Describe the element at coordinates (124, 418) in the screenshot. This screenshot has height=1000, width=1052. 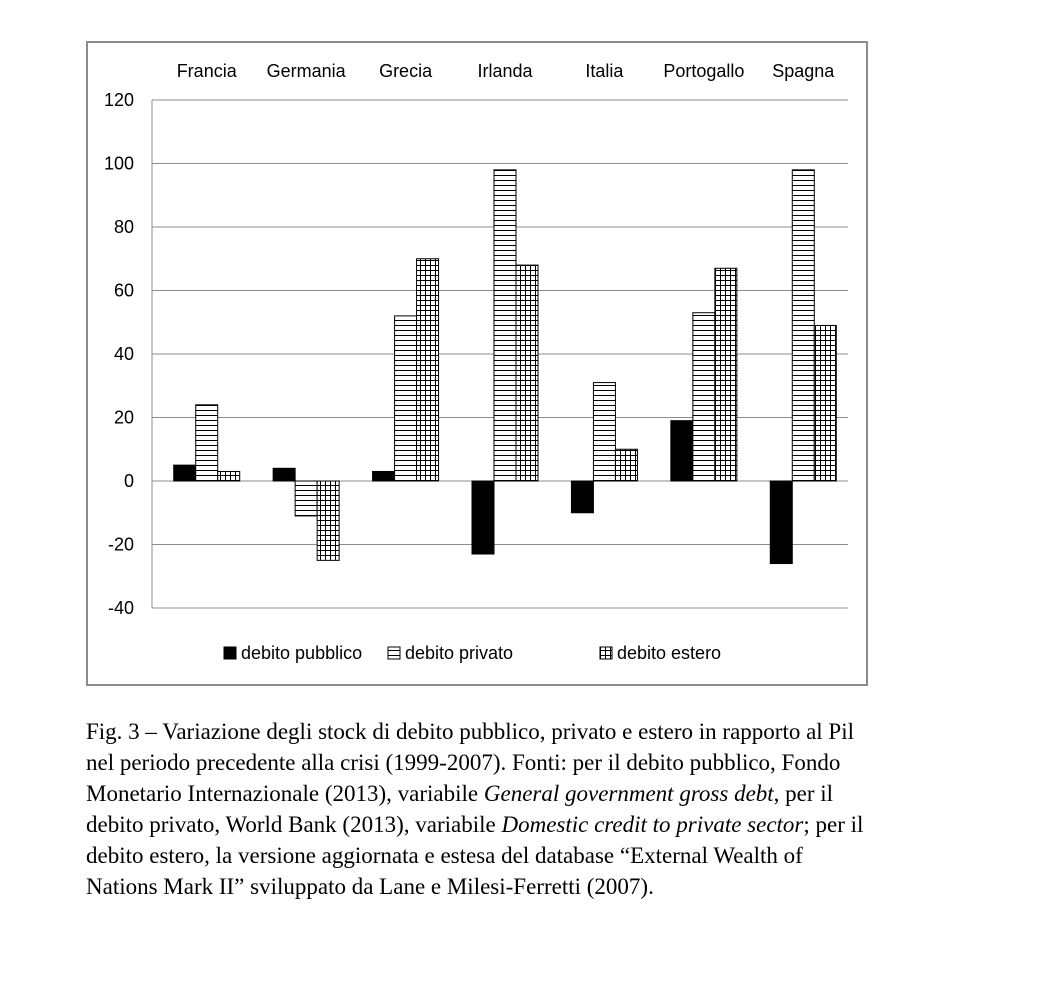
I see `y-tick-label: 20` at that location.